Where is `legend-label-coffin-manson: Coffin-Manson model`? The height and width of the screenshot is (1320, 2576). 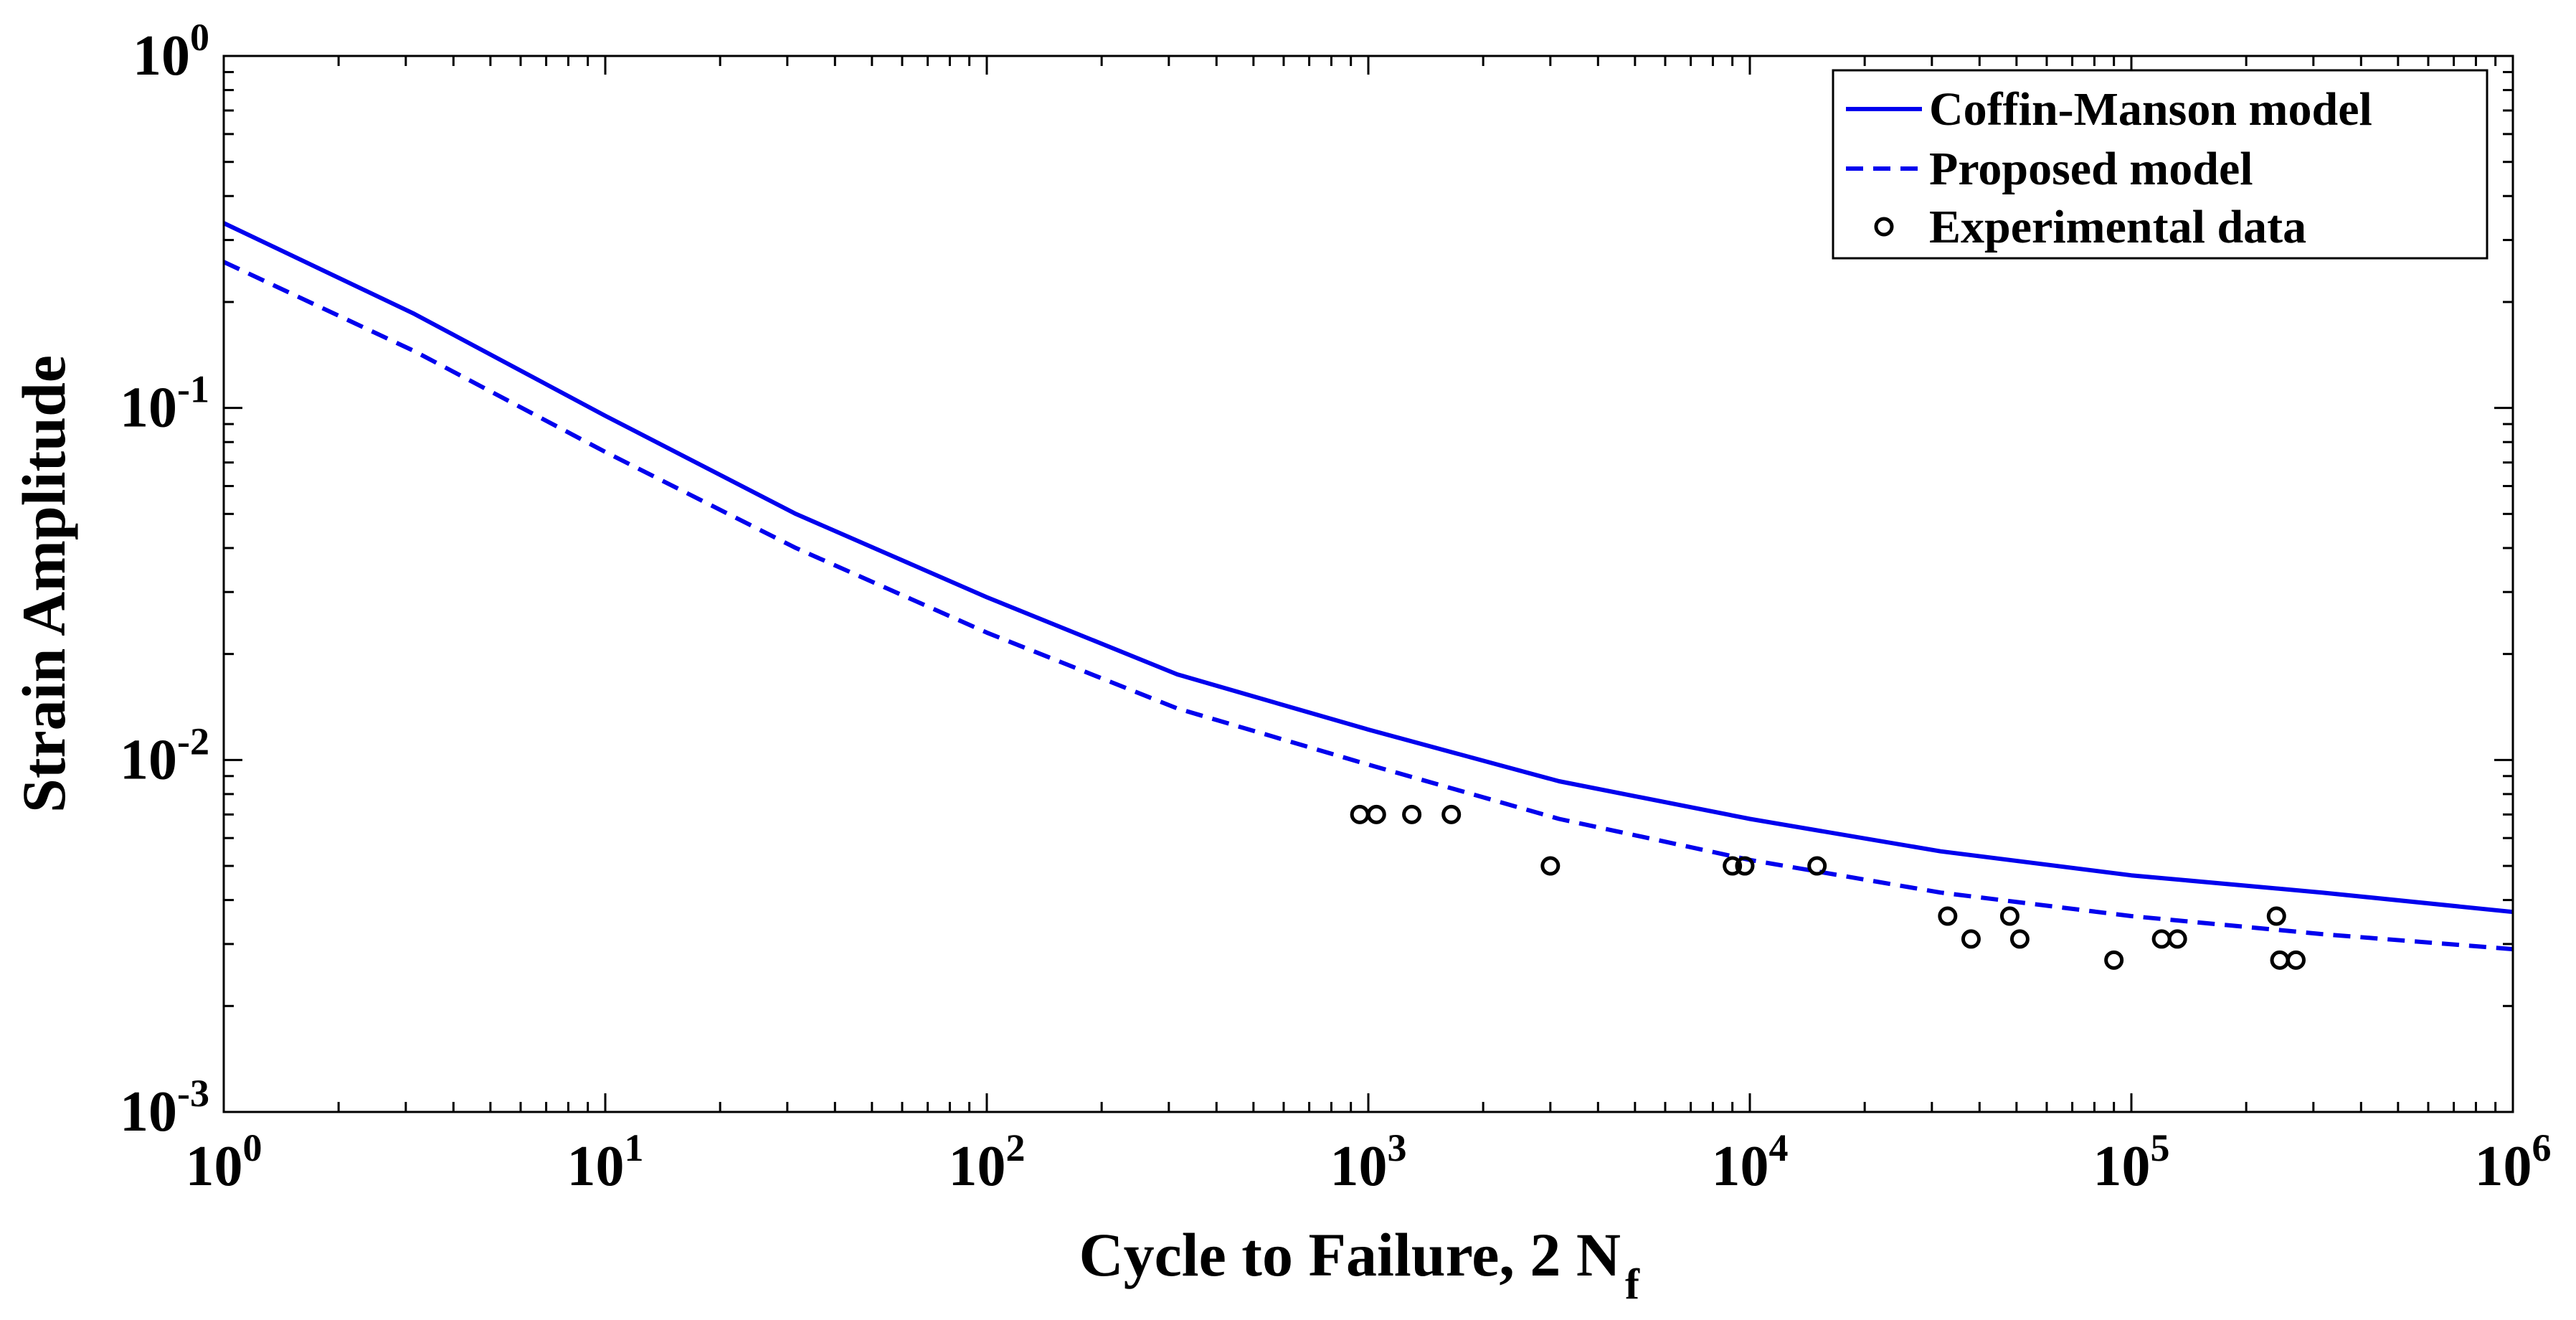 legend-label-coffin-manson: Coffin-Manson model is located at coordinates (2150, 110).